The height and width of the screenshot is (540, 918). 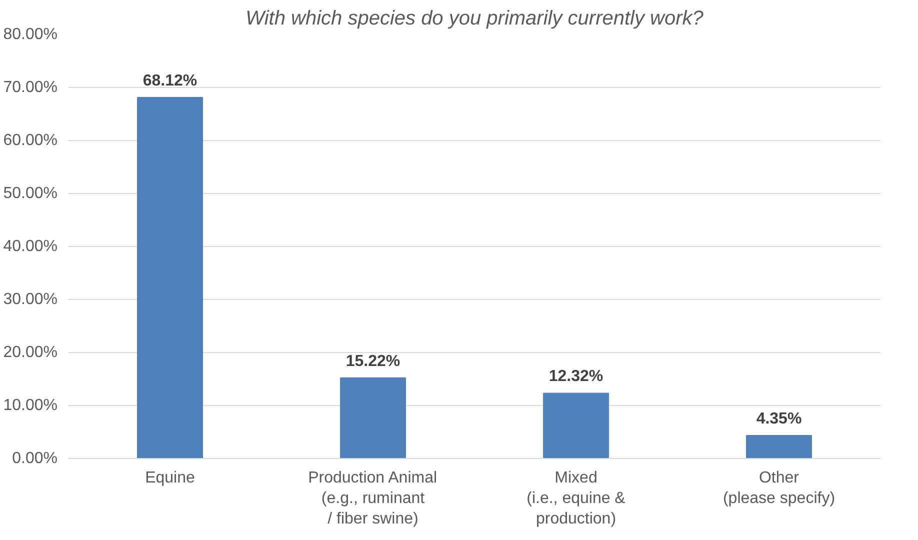 What do you see at coordinates (779, 488) in the screenshot?
I see `x-tick-label: Other (please specify)` at bounding box center [779, 488].